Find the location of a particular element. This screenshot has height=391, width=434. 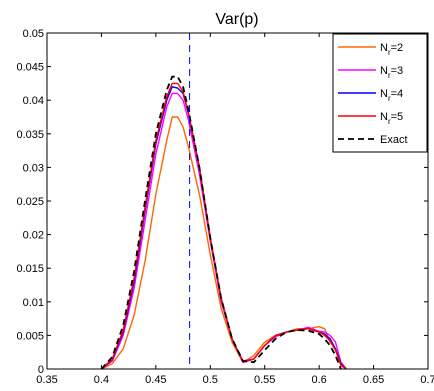

y-tick-label: 0.03 is located at coordinates (33, 168).